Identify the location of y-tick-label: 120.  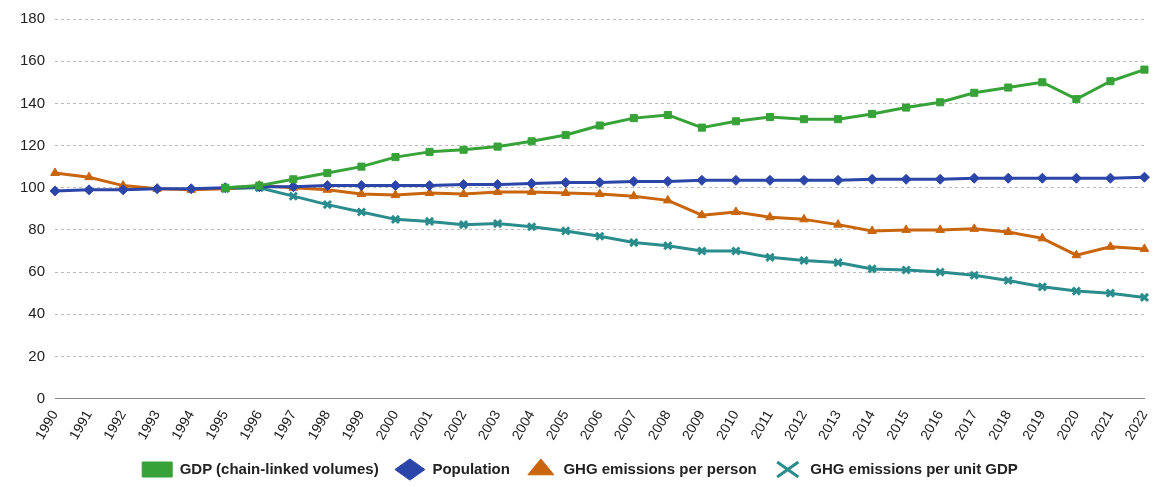
(33, 144).